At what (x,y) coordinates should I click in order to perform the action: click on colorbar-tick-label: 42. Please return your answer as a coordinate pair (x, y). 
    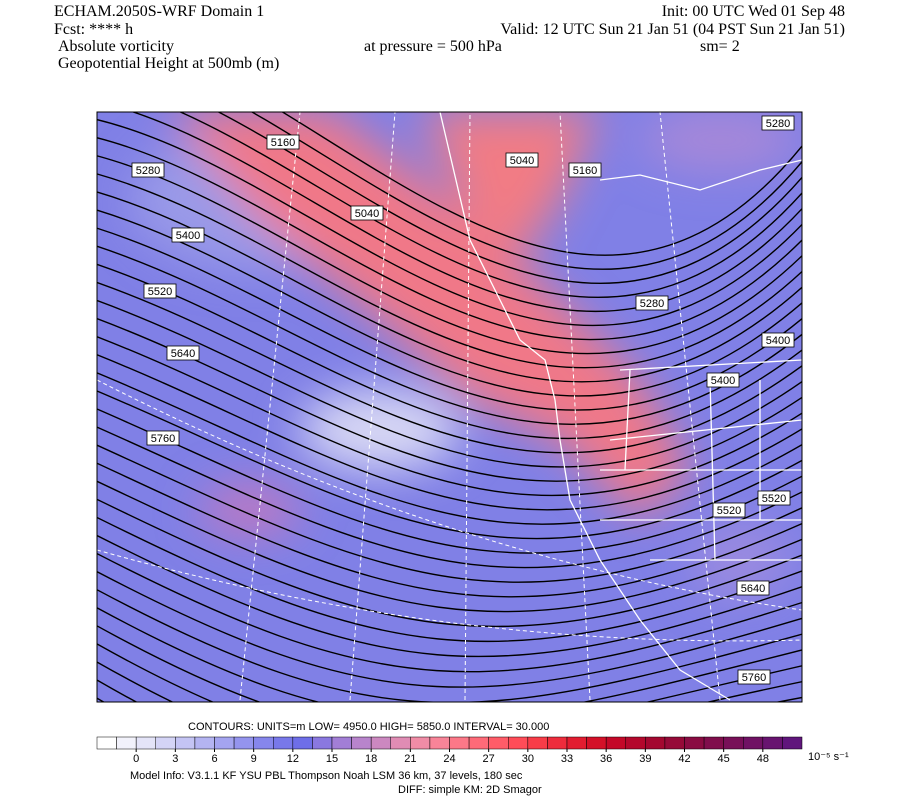
    Looking at the image, I should click on (684, 759).